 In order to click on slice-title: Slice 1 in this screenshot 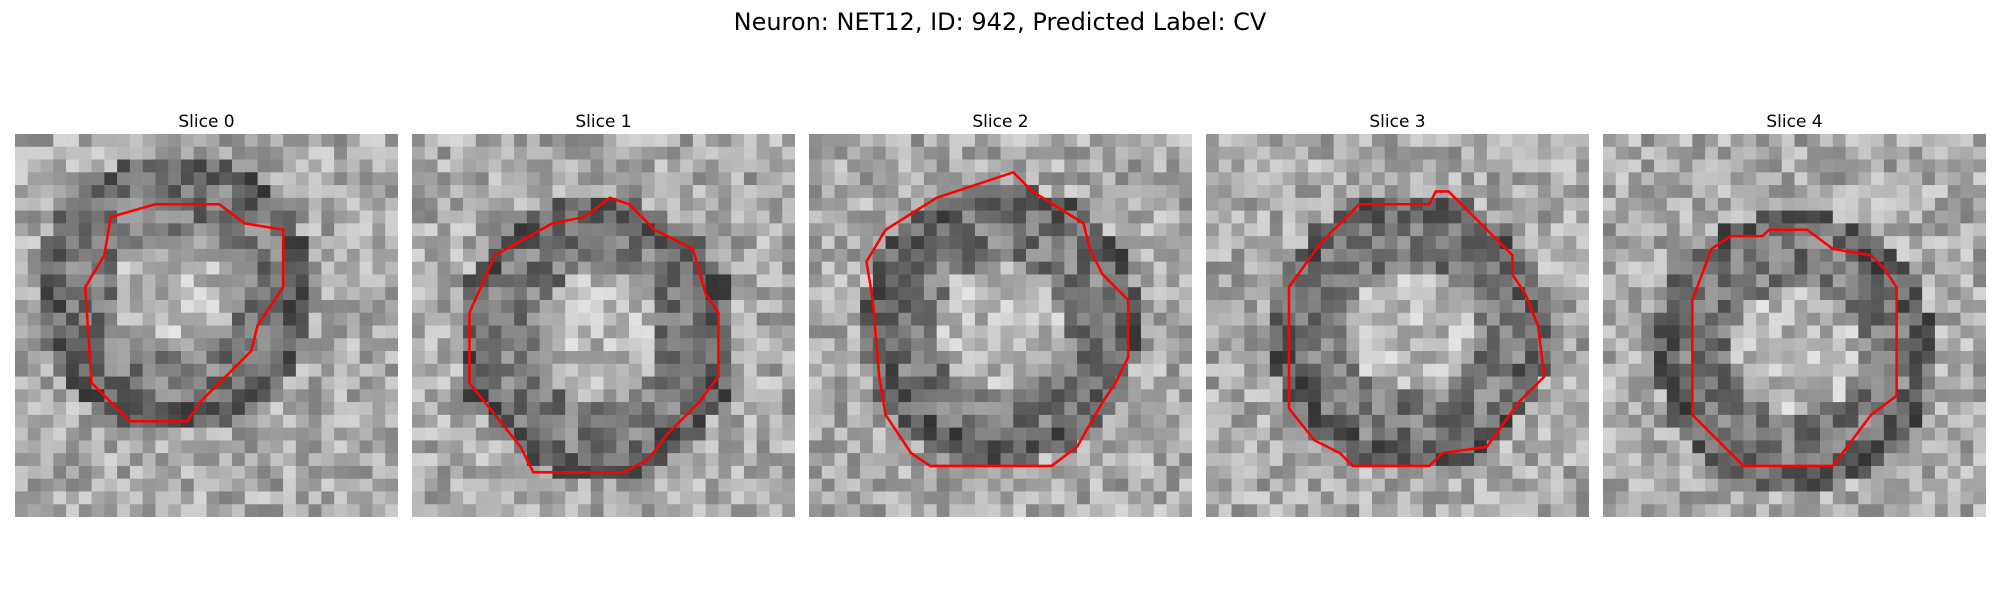, I will do `click(603, 122)`.